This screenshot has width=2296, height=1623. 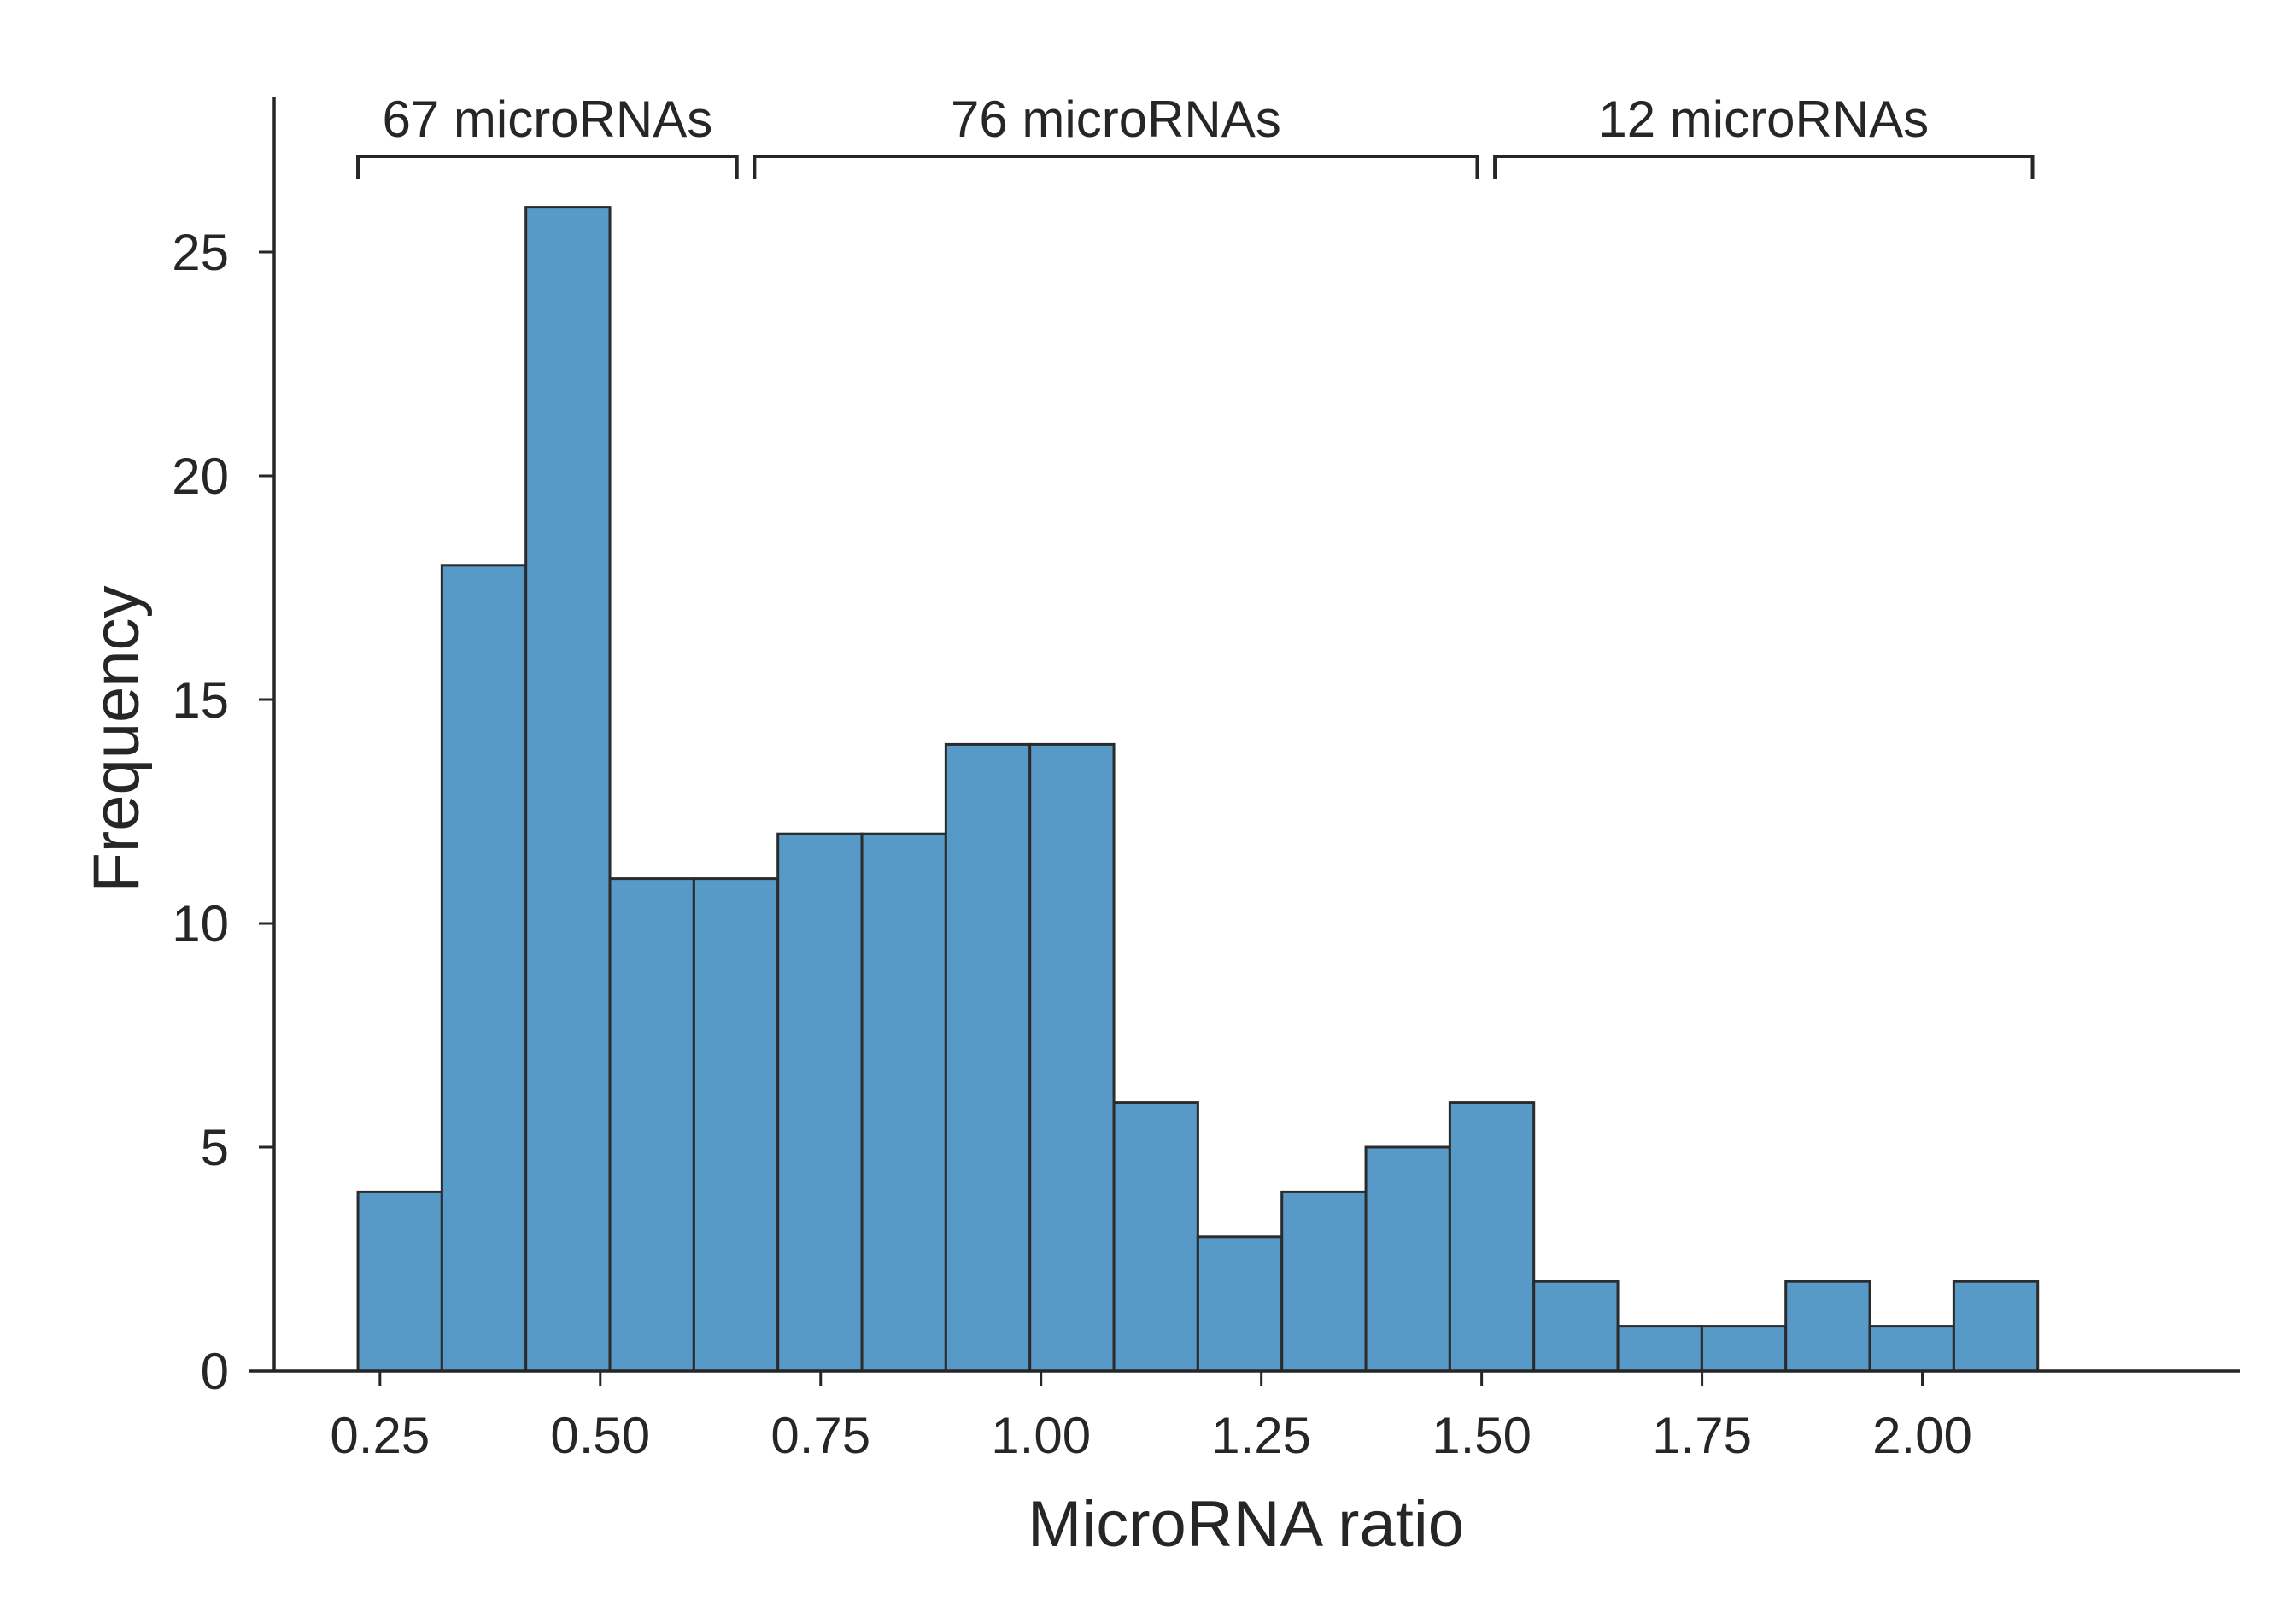 What do you see at coordinates (547, 120) in the screenshot?
I see `bracket-label: 67 microRNAs` at bounding box center [547, 120].